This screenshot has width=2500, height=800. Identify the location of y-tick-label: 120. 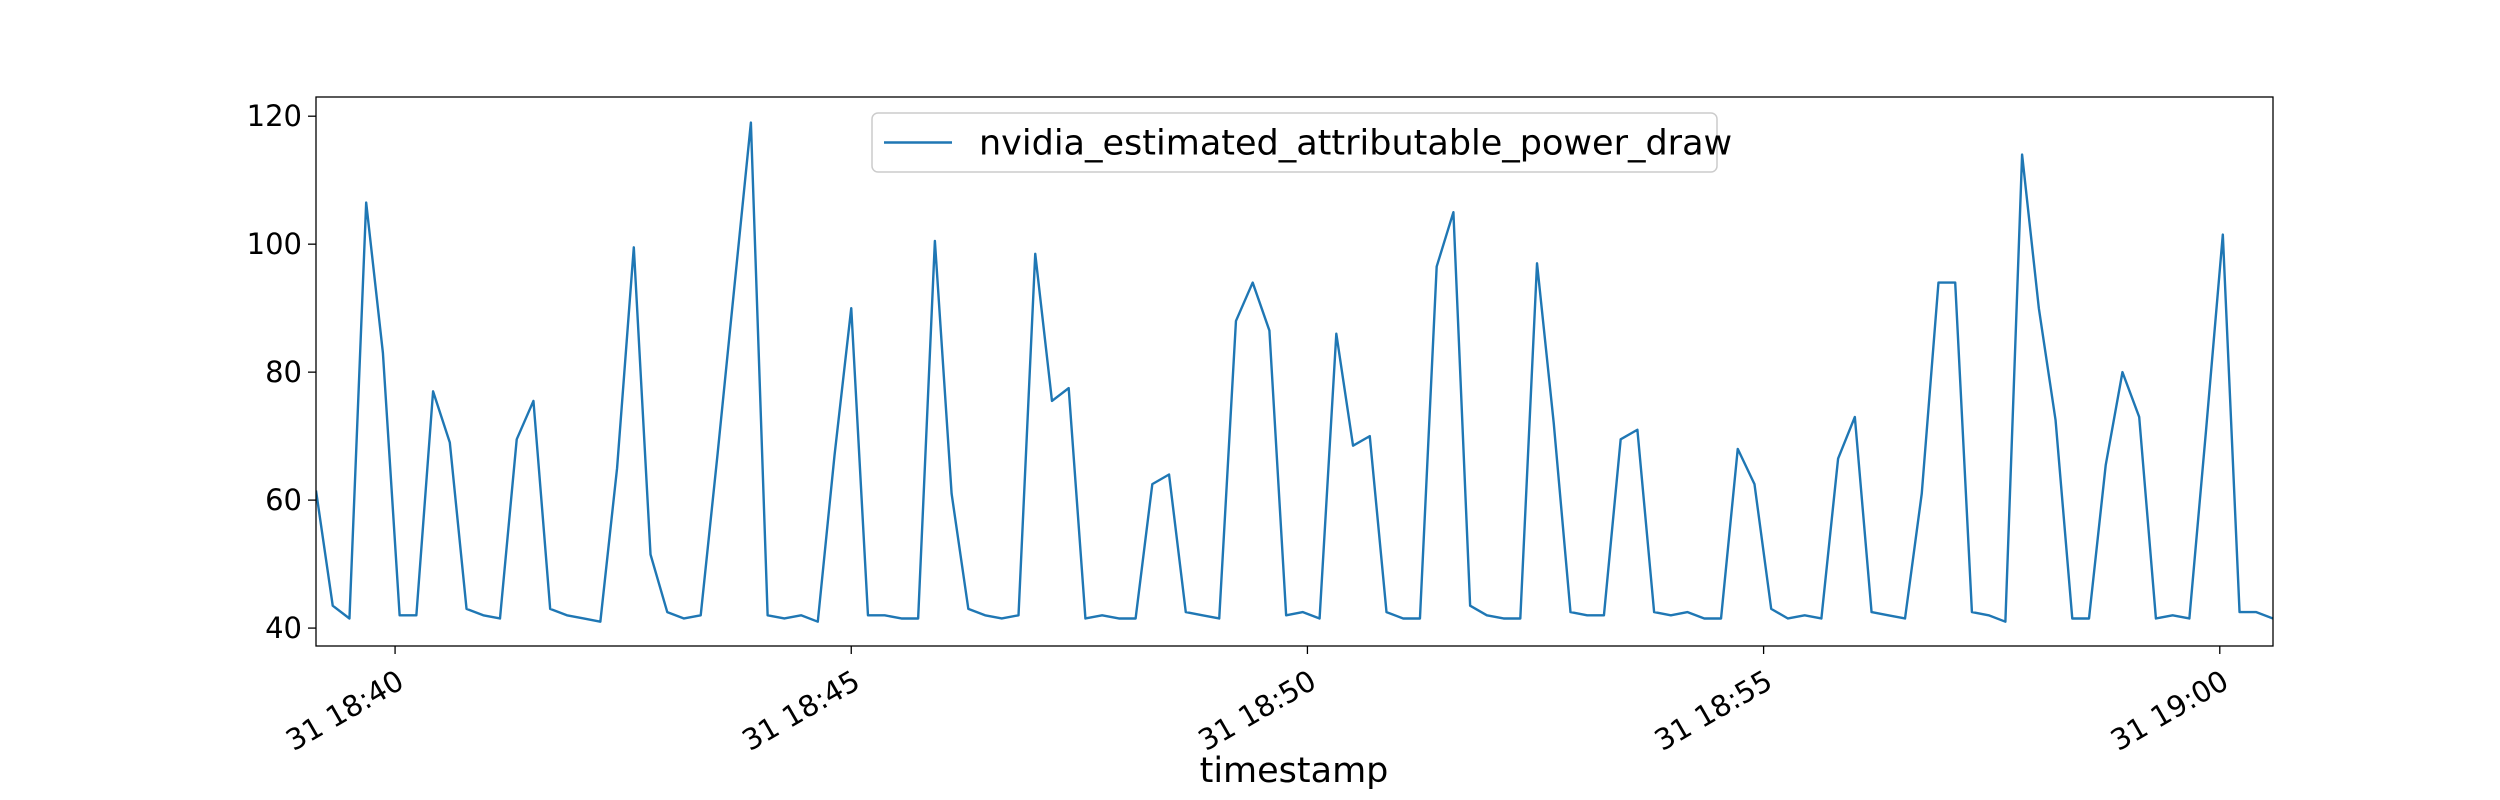
(274, 116).